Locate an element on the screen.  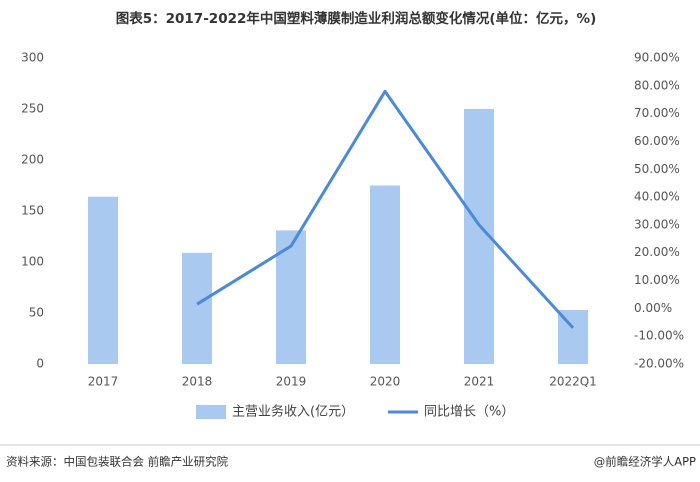
y2-tick-label: 80.00% is located at coordinates (657, 85).